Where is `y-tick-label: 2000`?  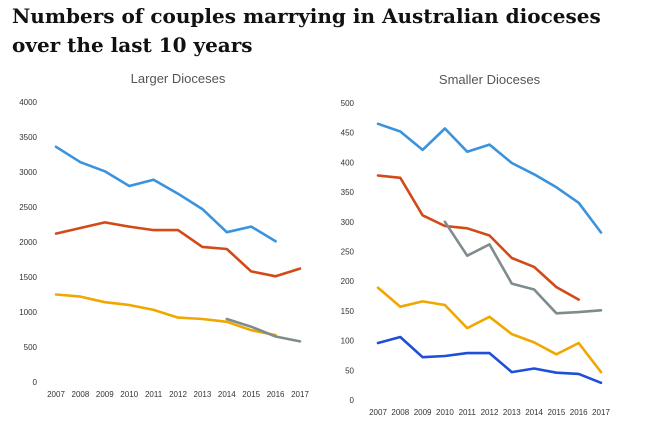
y-tick-label: 2000 is located at coordinates (28, 242).